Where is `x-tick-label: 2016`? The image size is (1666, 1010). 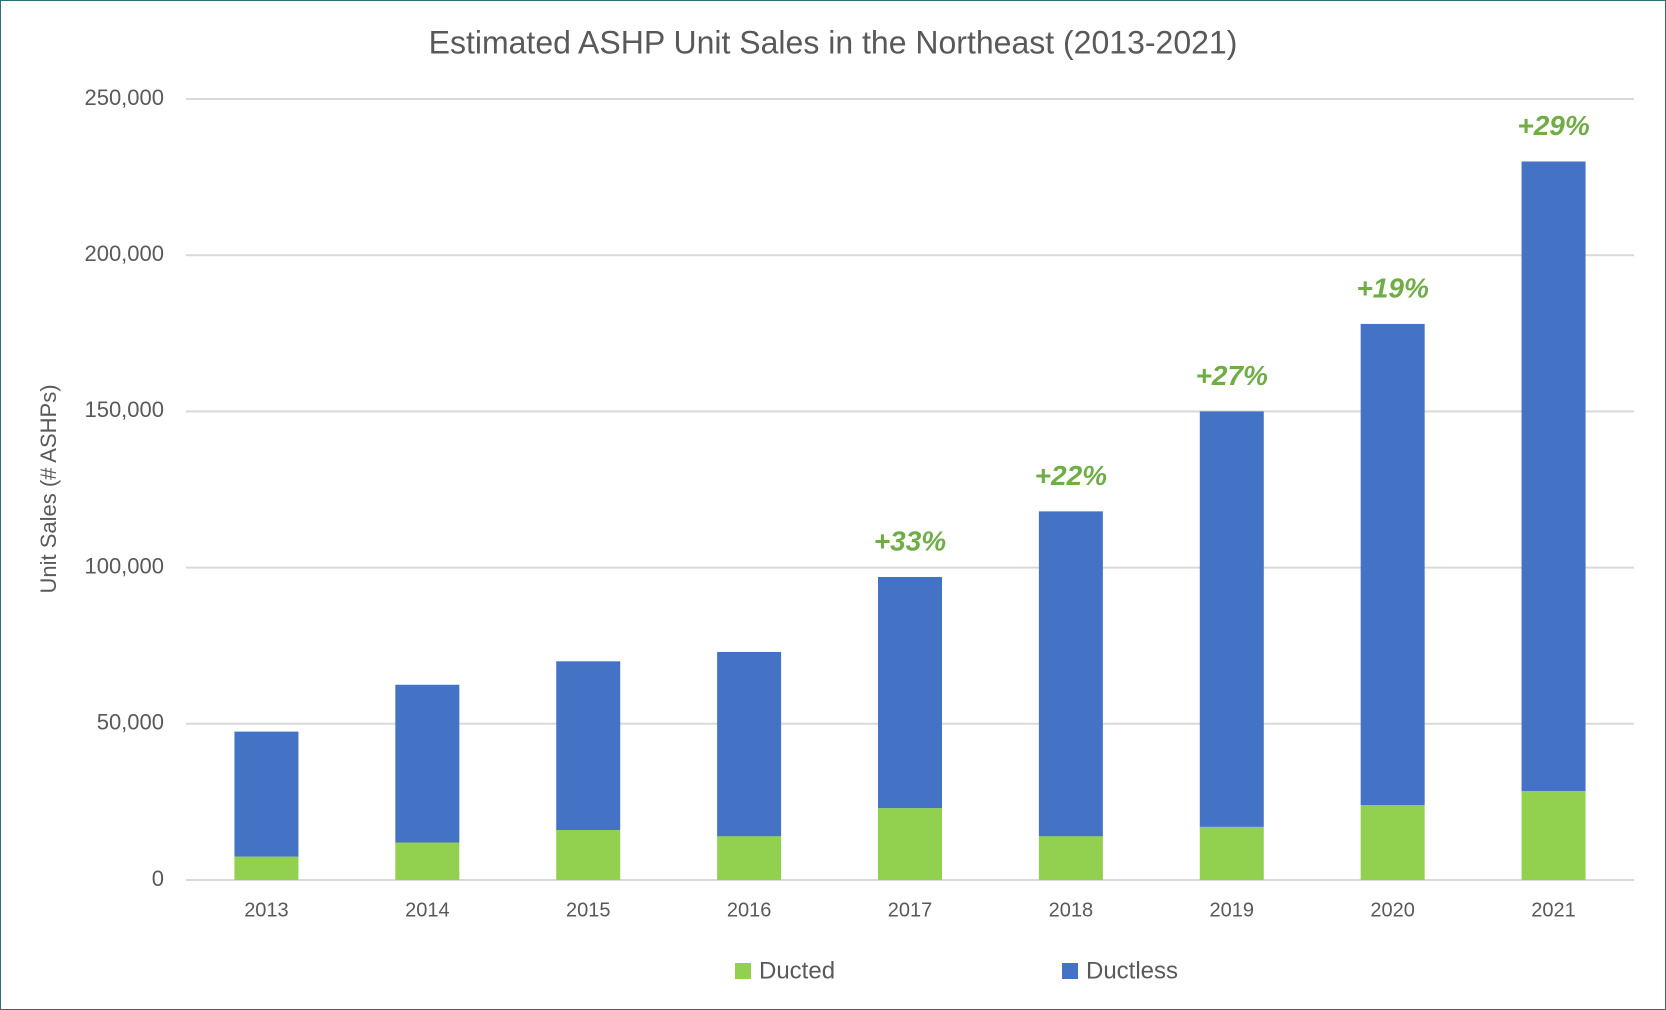
x-tick-label: 2016 is located at coordinates (749, 910).